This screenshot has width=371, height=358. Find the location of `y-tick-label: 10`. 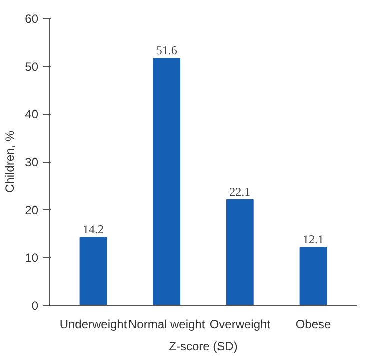

y-tick-label: 10 is located at coordinates (32, 258).